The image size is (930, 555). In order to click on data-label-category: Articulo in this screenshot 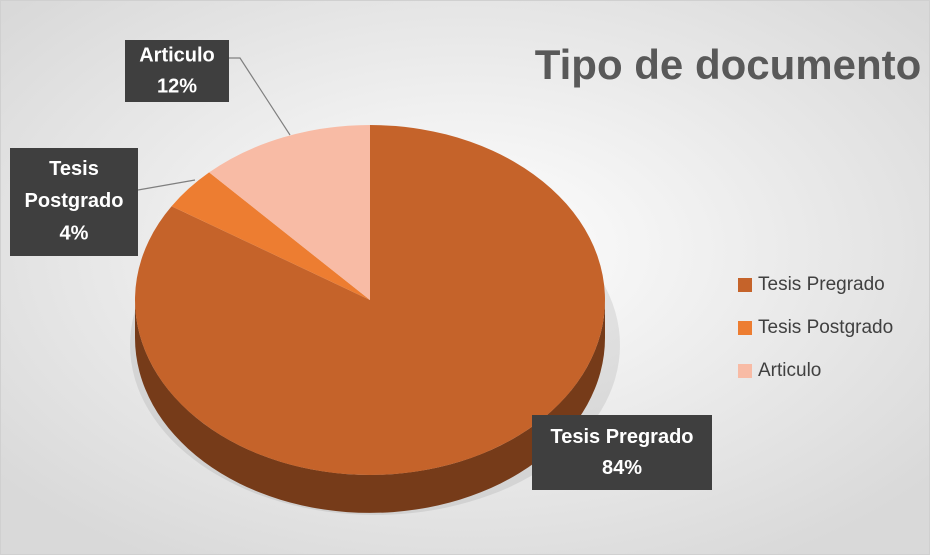, I will do `click(177, 55)`.